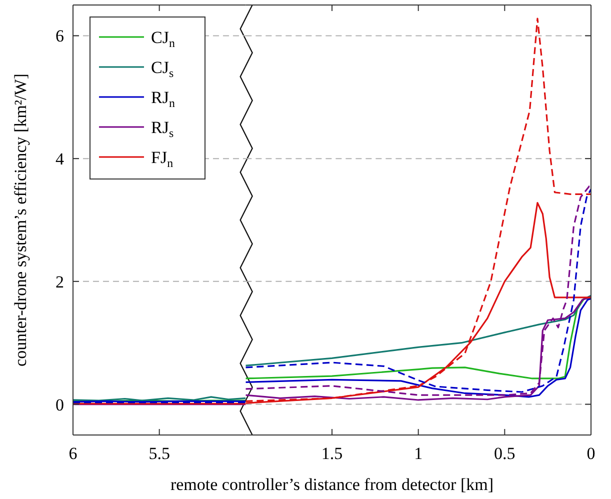 Image resolution: width=611 pixels, height=499 pixels. Describe the element at coordinates (162, 159) in the screenshot. I see `legend-label: FJ$_{n}$` at that location.